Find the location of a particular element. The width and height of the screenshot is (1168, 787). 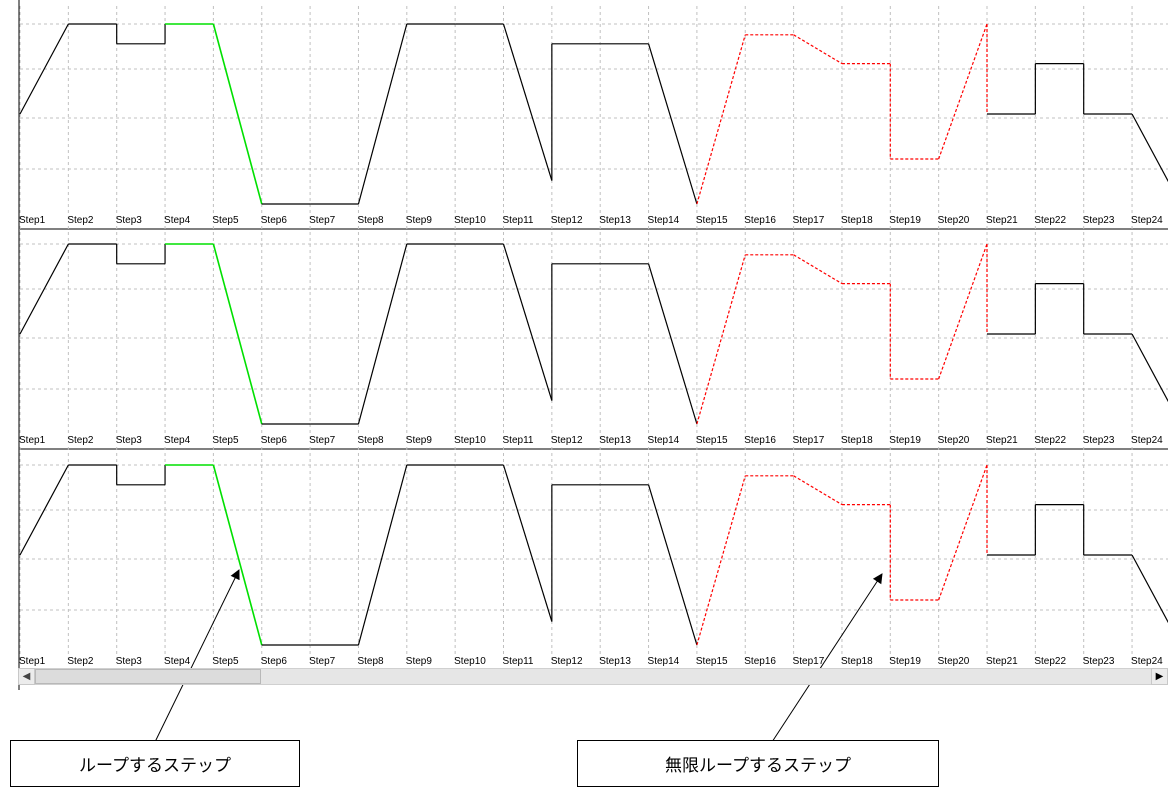

callout-arrow-infinite-loop-step is located at coordinates (827, 658).